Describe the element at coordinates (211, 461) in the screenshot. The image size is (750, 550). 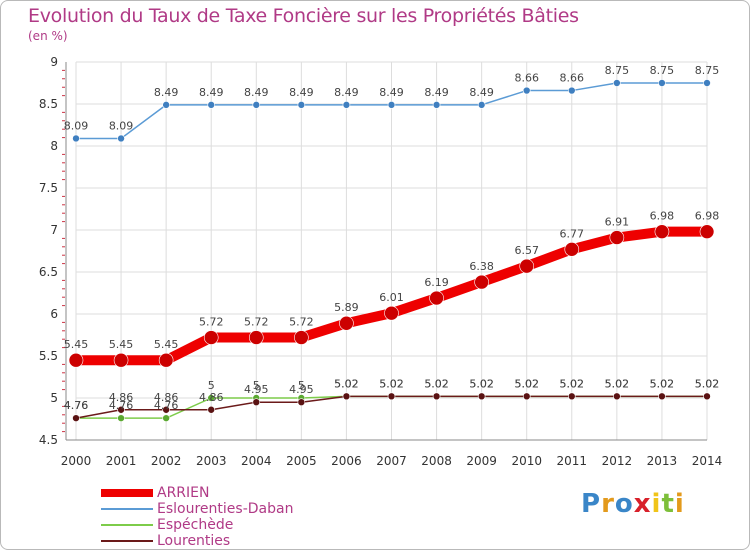
I see `x-tick-label: 2003` at that location.